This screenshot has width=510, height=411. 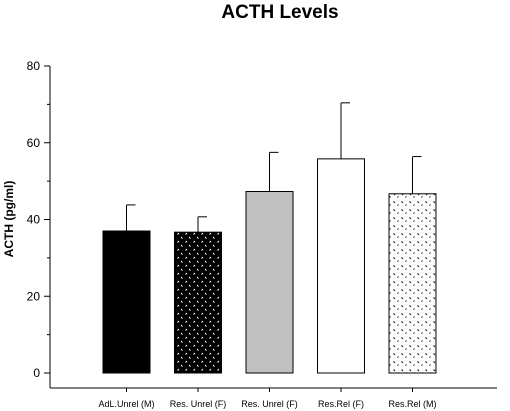 I want to click on chart-title: ACTH Levels, so click(x=279, y=12).